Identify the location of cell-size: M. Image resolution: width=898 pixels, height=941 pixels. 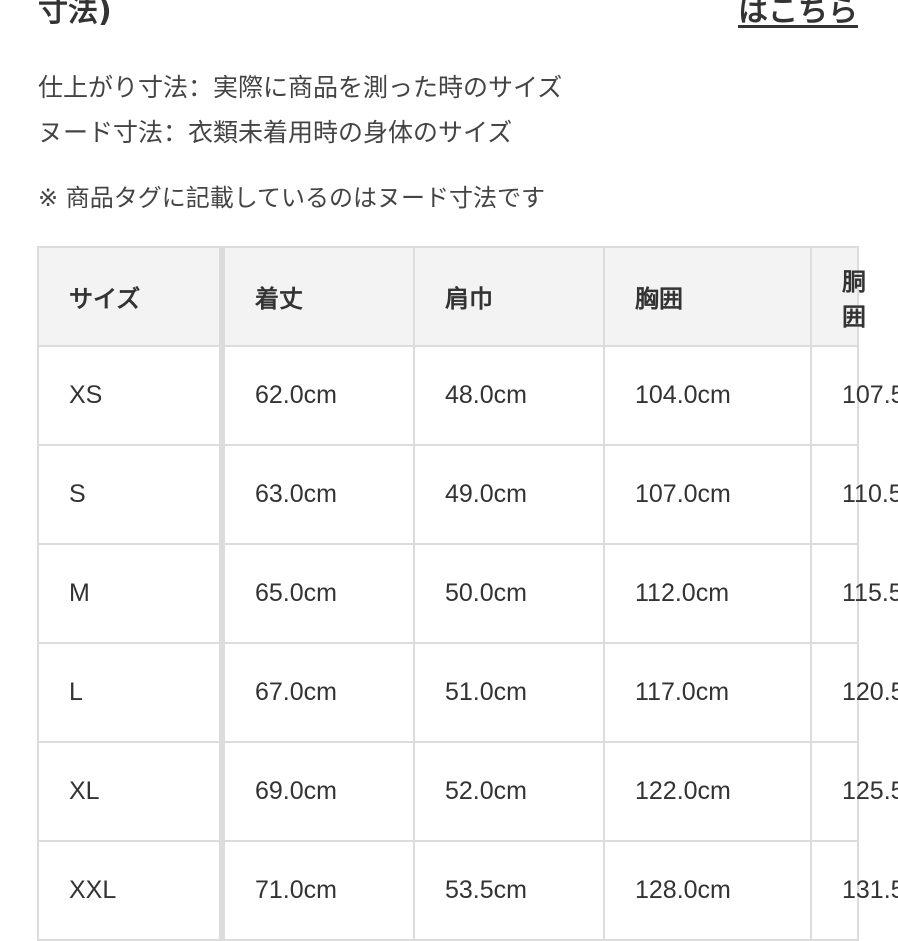
(131, 593).